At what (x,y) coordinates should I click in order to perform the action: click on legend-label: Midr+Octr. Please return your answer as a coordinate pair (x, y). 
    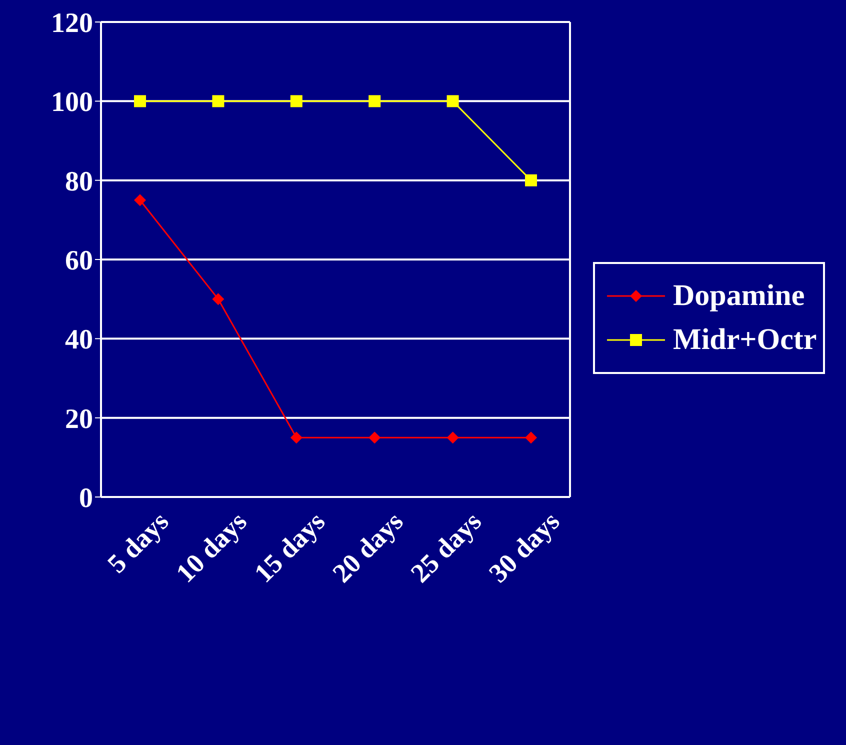
    Looking at the image, I should click on (745, 340).